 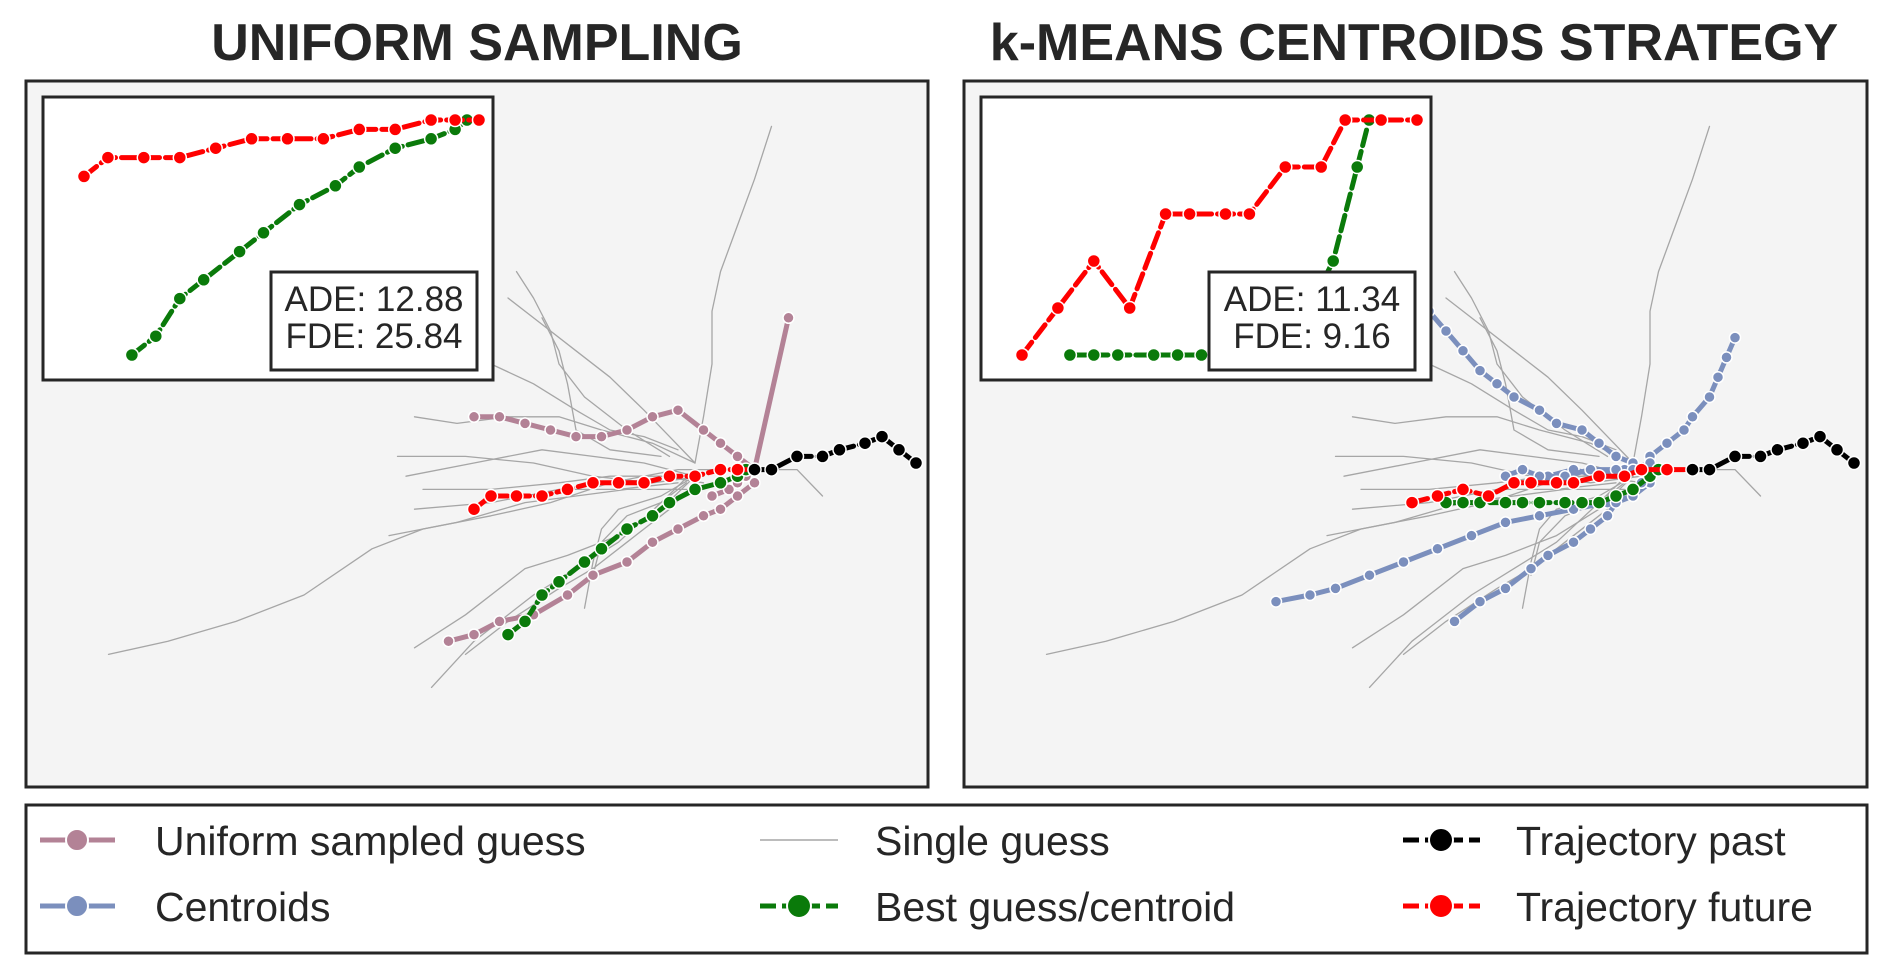 I want to click on inset-kmeans: ADE: 11.34 FDE: 9.16, so click(x=1206, y=238).